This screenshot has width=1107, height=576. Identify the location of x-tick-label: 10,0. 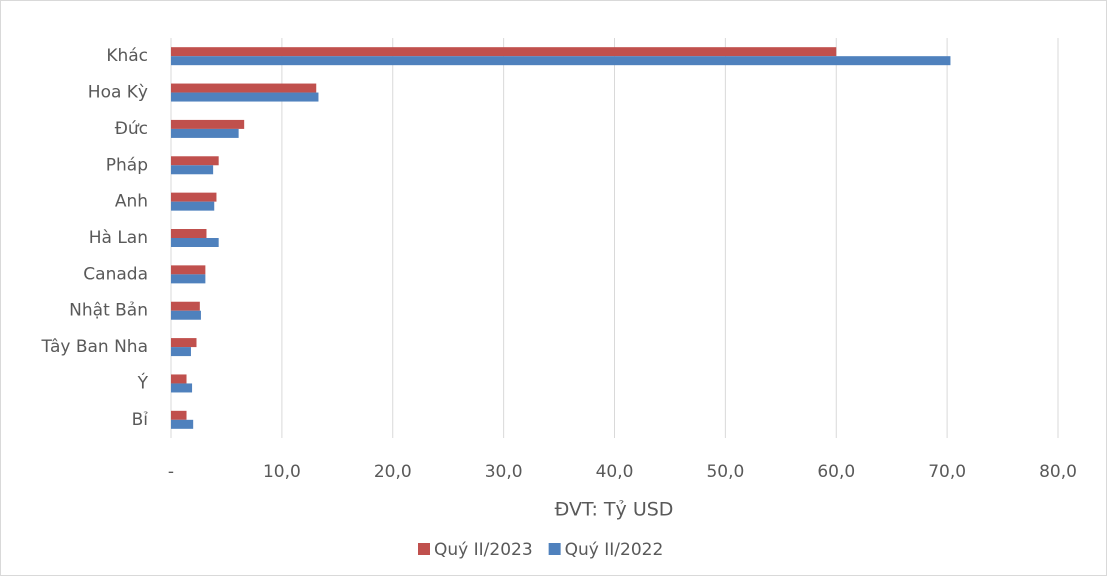
(282, 472).